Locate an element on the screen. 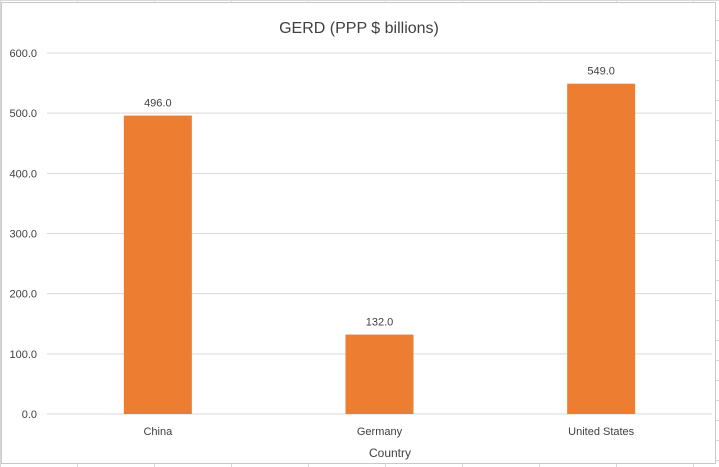  x-axis-title: Country is located at coordinates (390, 453).